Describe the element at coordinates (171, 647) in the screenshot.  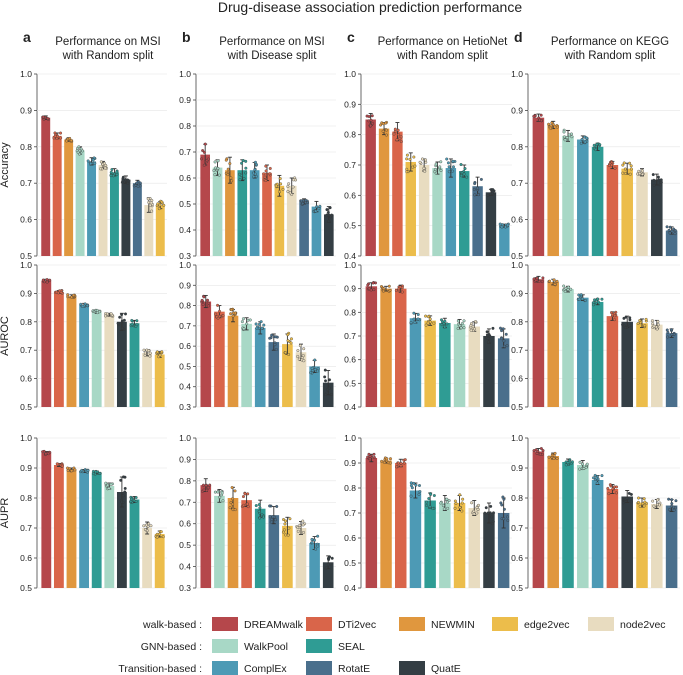
I see `legend-group-label: GNN-based :` at that location.